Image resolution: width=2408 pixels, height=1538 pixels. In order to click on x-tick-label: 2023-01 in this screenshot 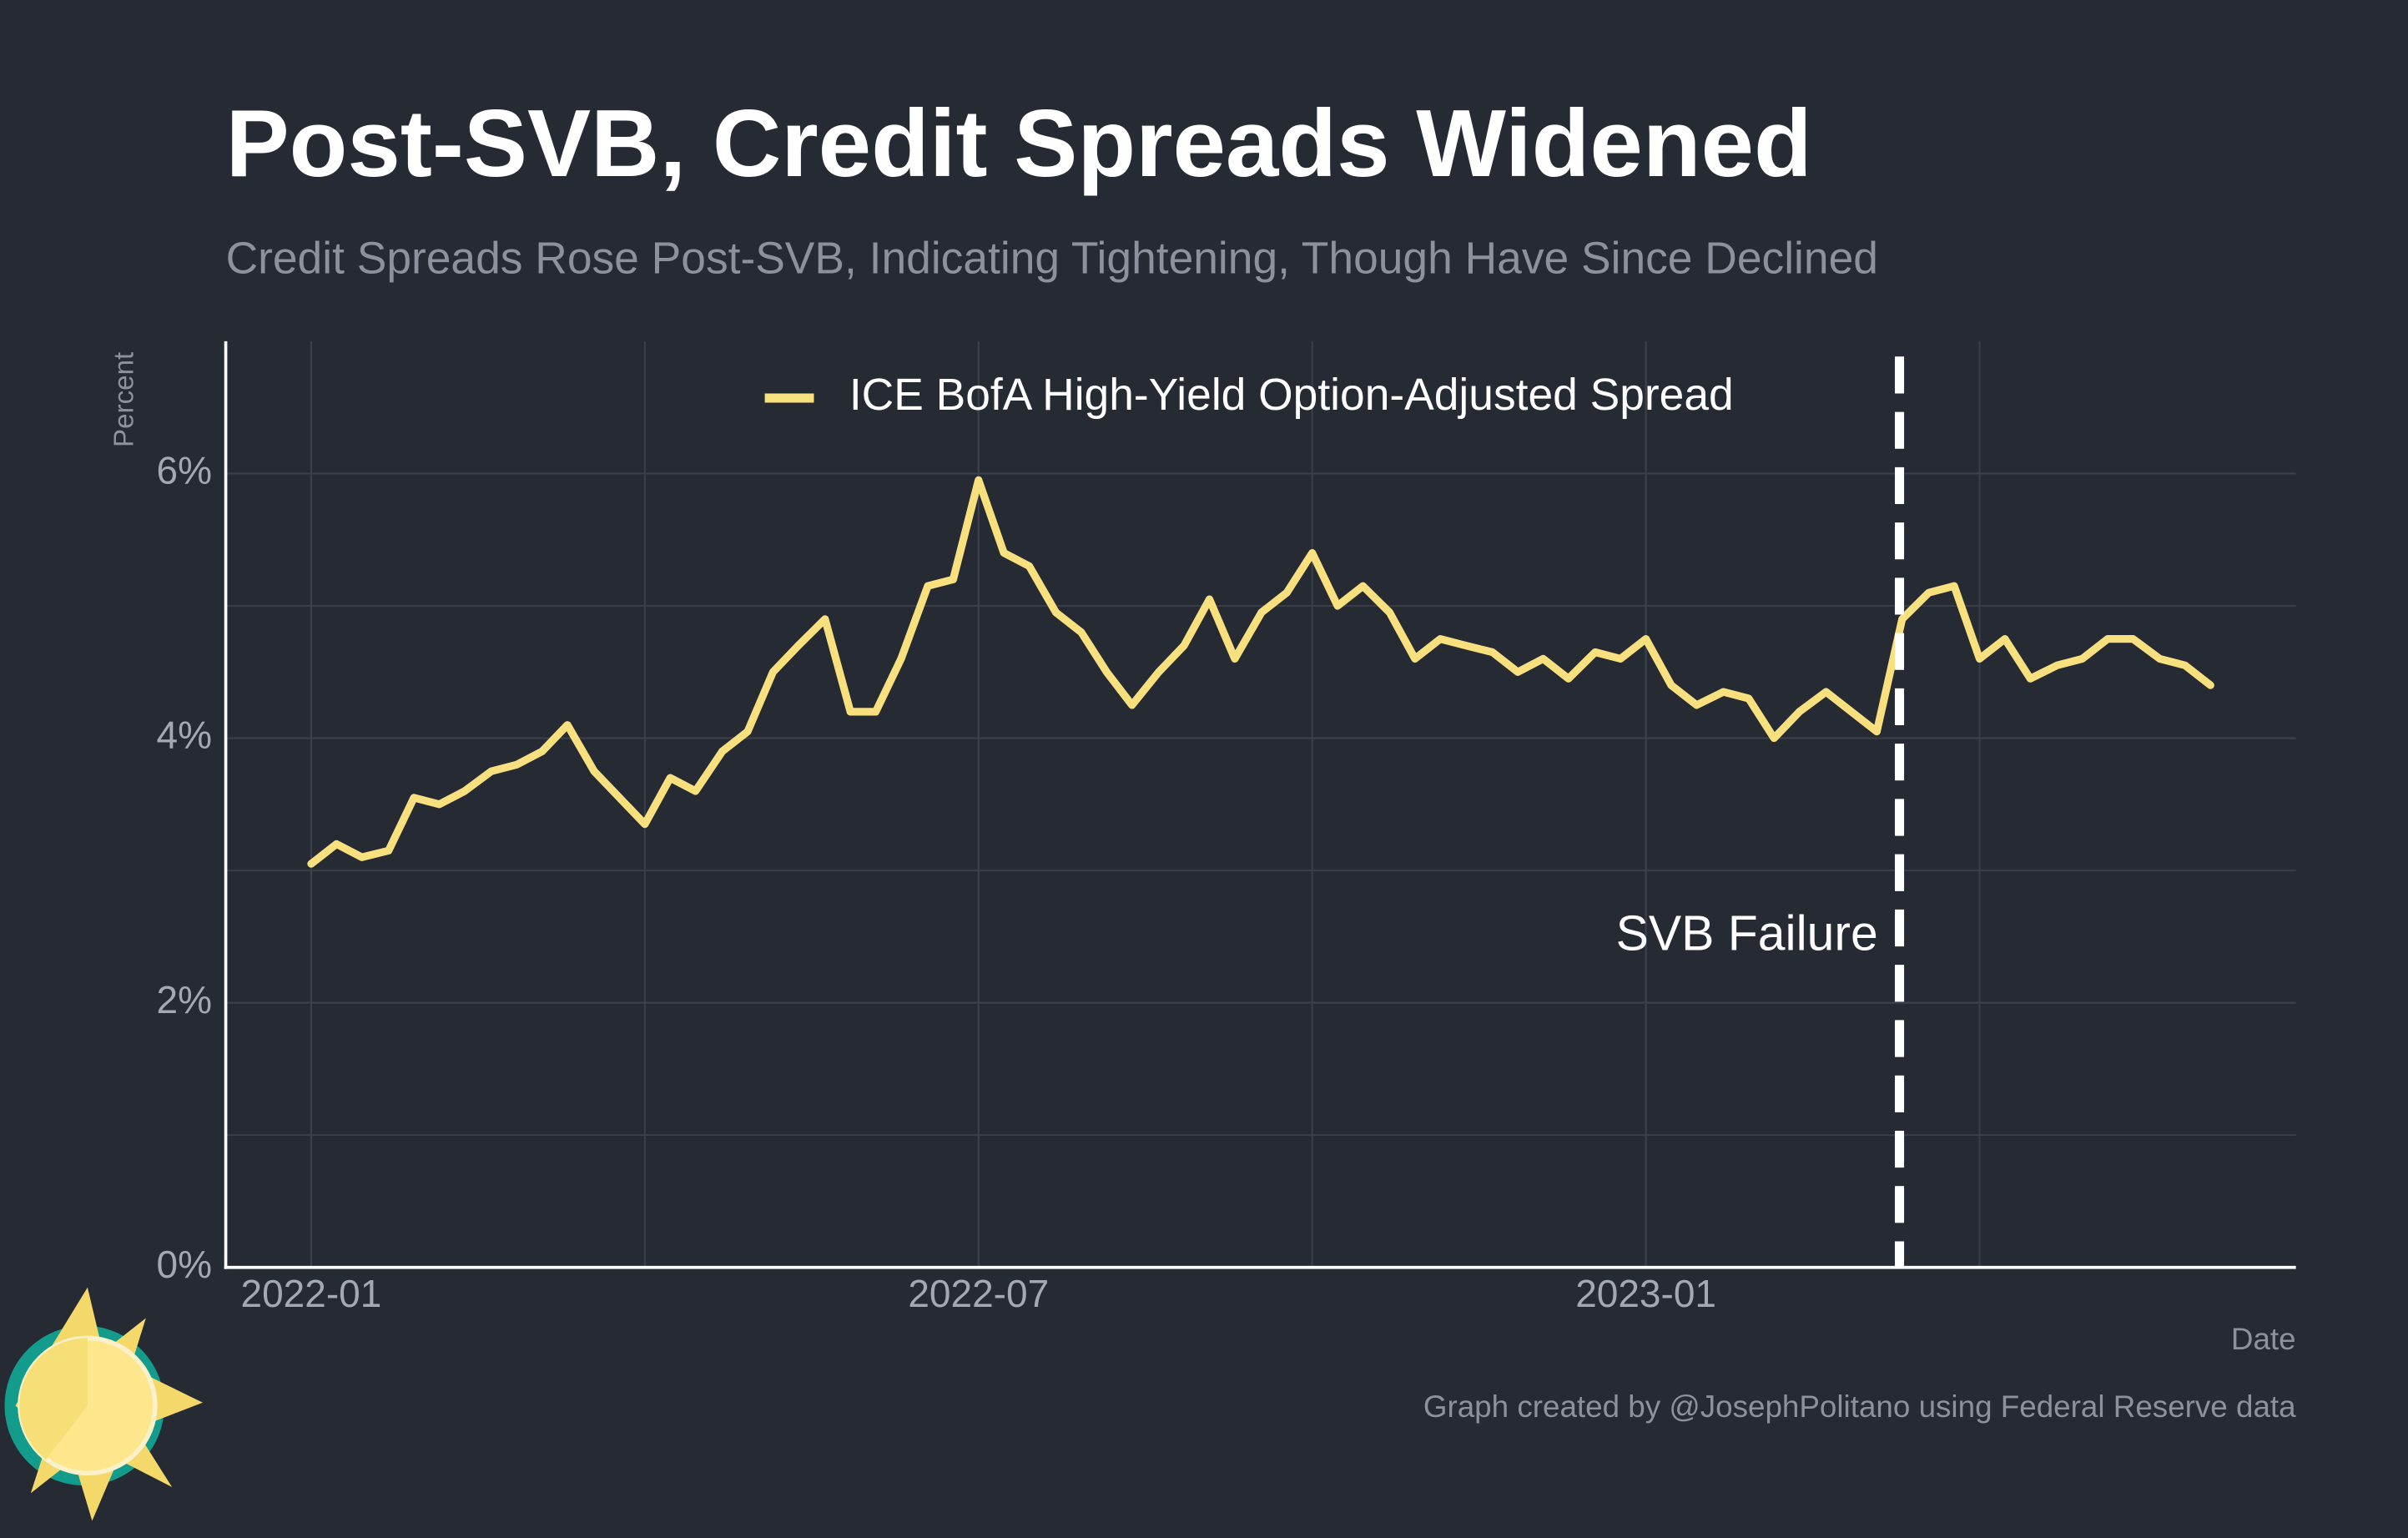, I will do `click(1645, 1293)`.